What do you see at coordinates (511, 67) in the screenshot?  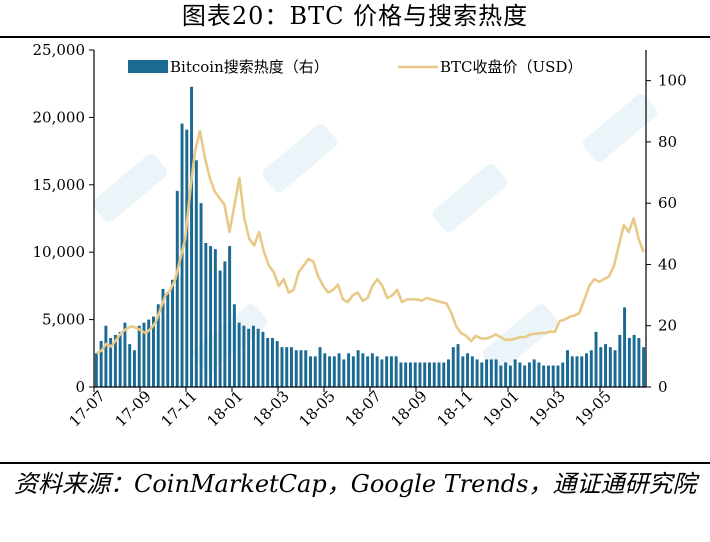 I see `legend-label-btc-price: BTC收盘价（USD）` at bounding box center [511, 67].